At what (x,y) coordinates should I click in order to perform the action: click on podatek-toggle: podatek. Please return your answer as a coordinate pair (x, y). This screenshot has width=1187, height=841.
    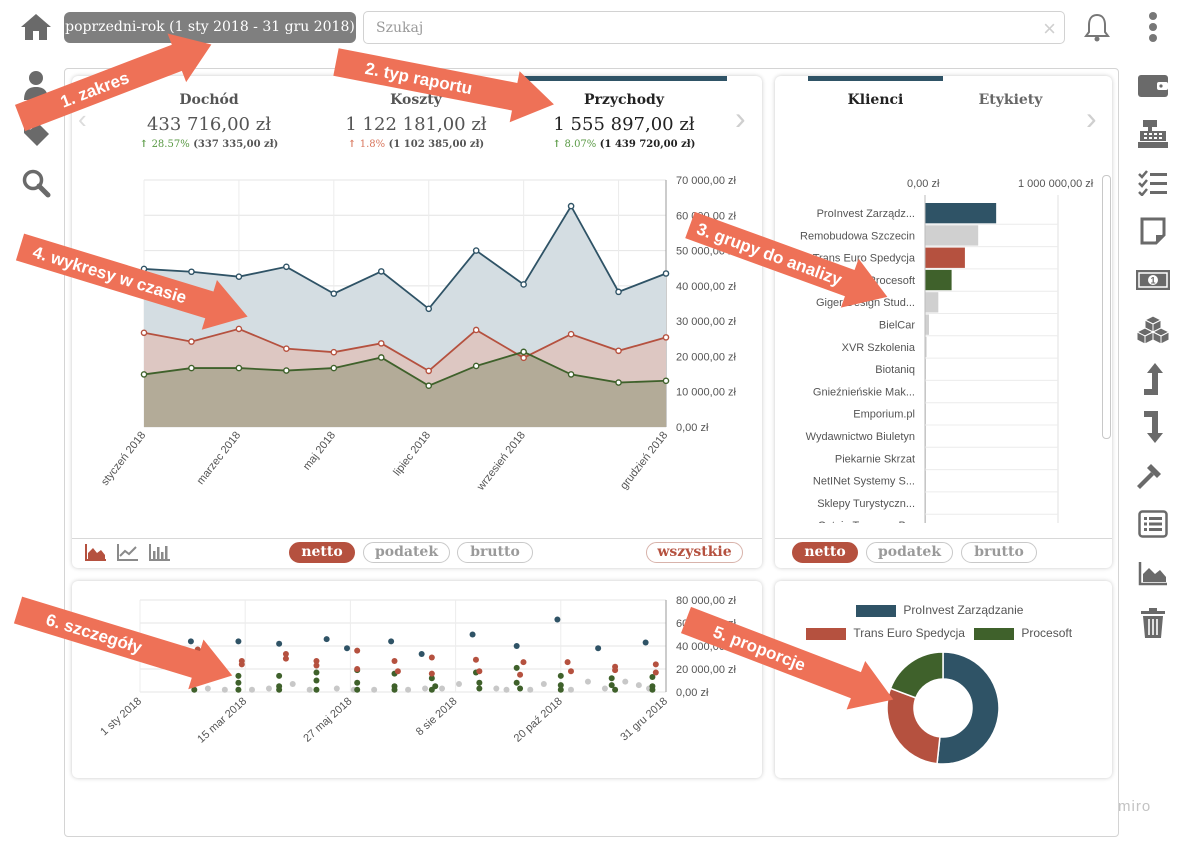
    Looking at the image, I should click on (406, 552).